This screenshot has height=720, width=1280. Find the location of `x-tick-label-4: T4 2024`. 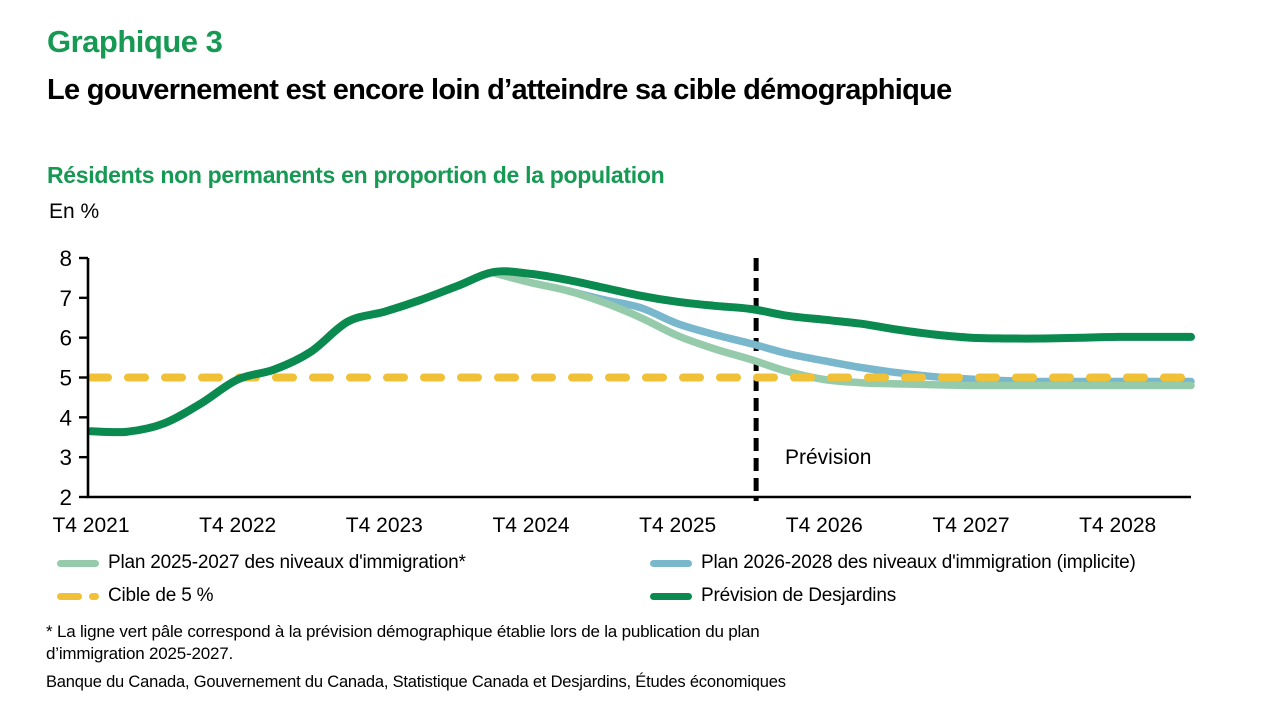

x-tick-label-4: T4 2024 is located at coordinates (530, 525).